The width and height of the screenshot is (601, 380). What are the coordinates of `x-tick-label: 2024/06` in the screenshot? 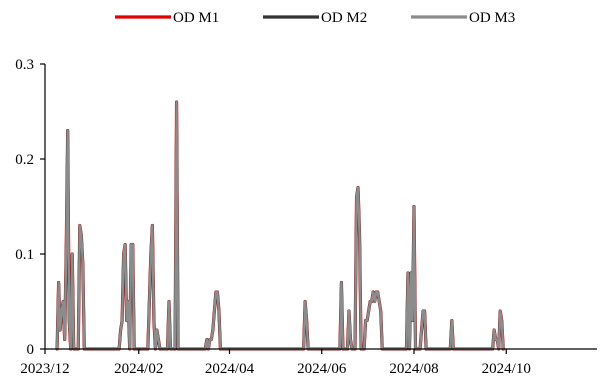 It's located at (322, 369).